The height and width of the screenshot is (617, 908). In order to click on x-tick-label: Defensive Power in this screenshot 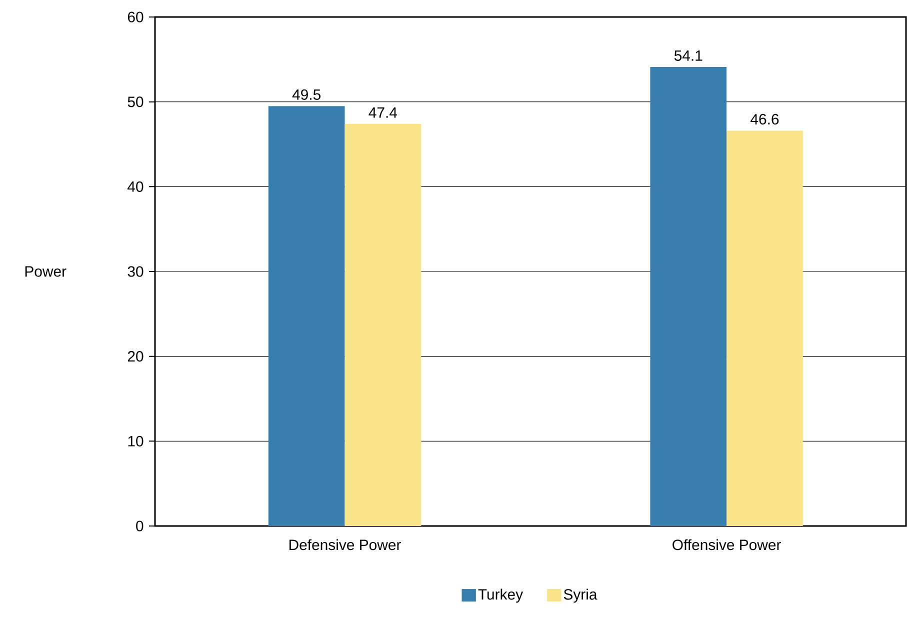, I will do `click(345, 544)`.